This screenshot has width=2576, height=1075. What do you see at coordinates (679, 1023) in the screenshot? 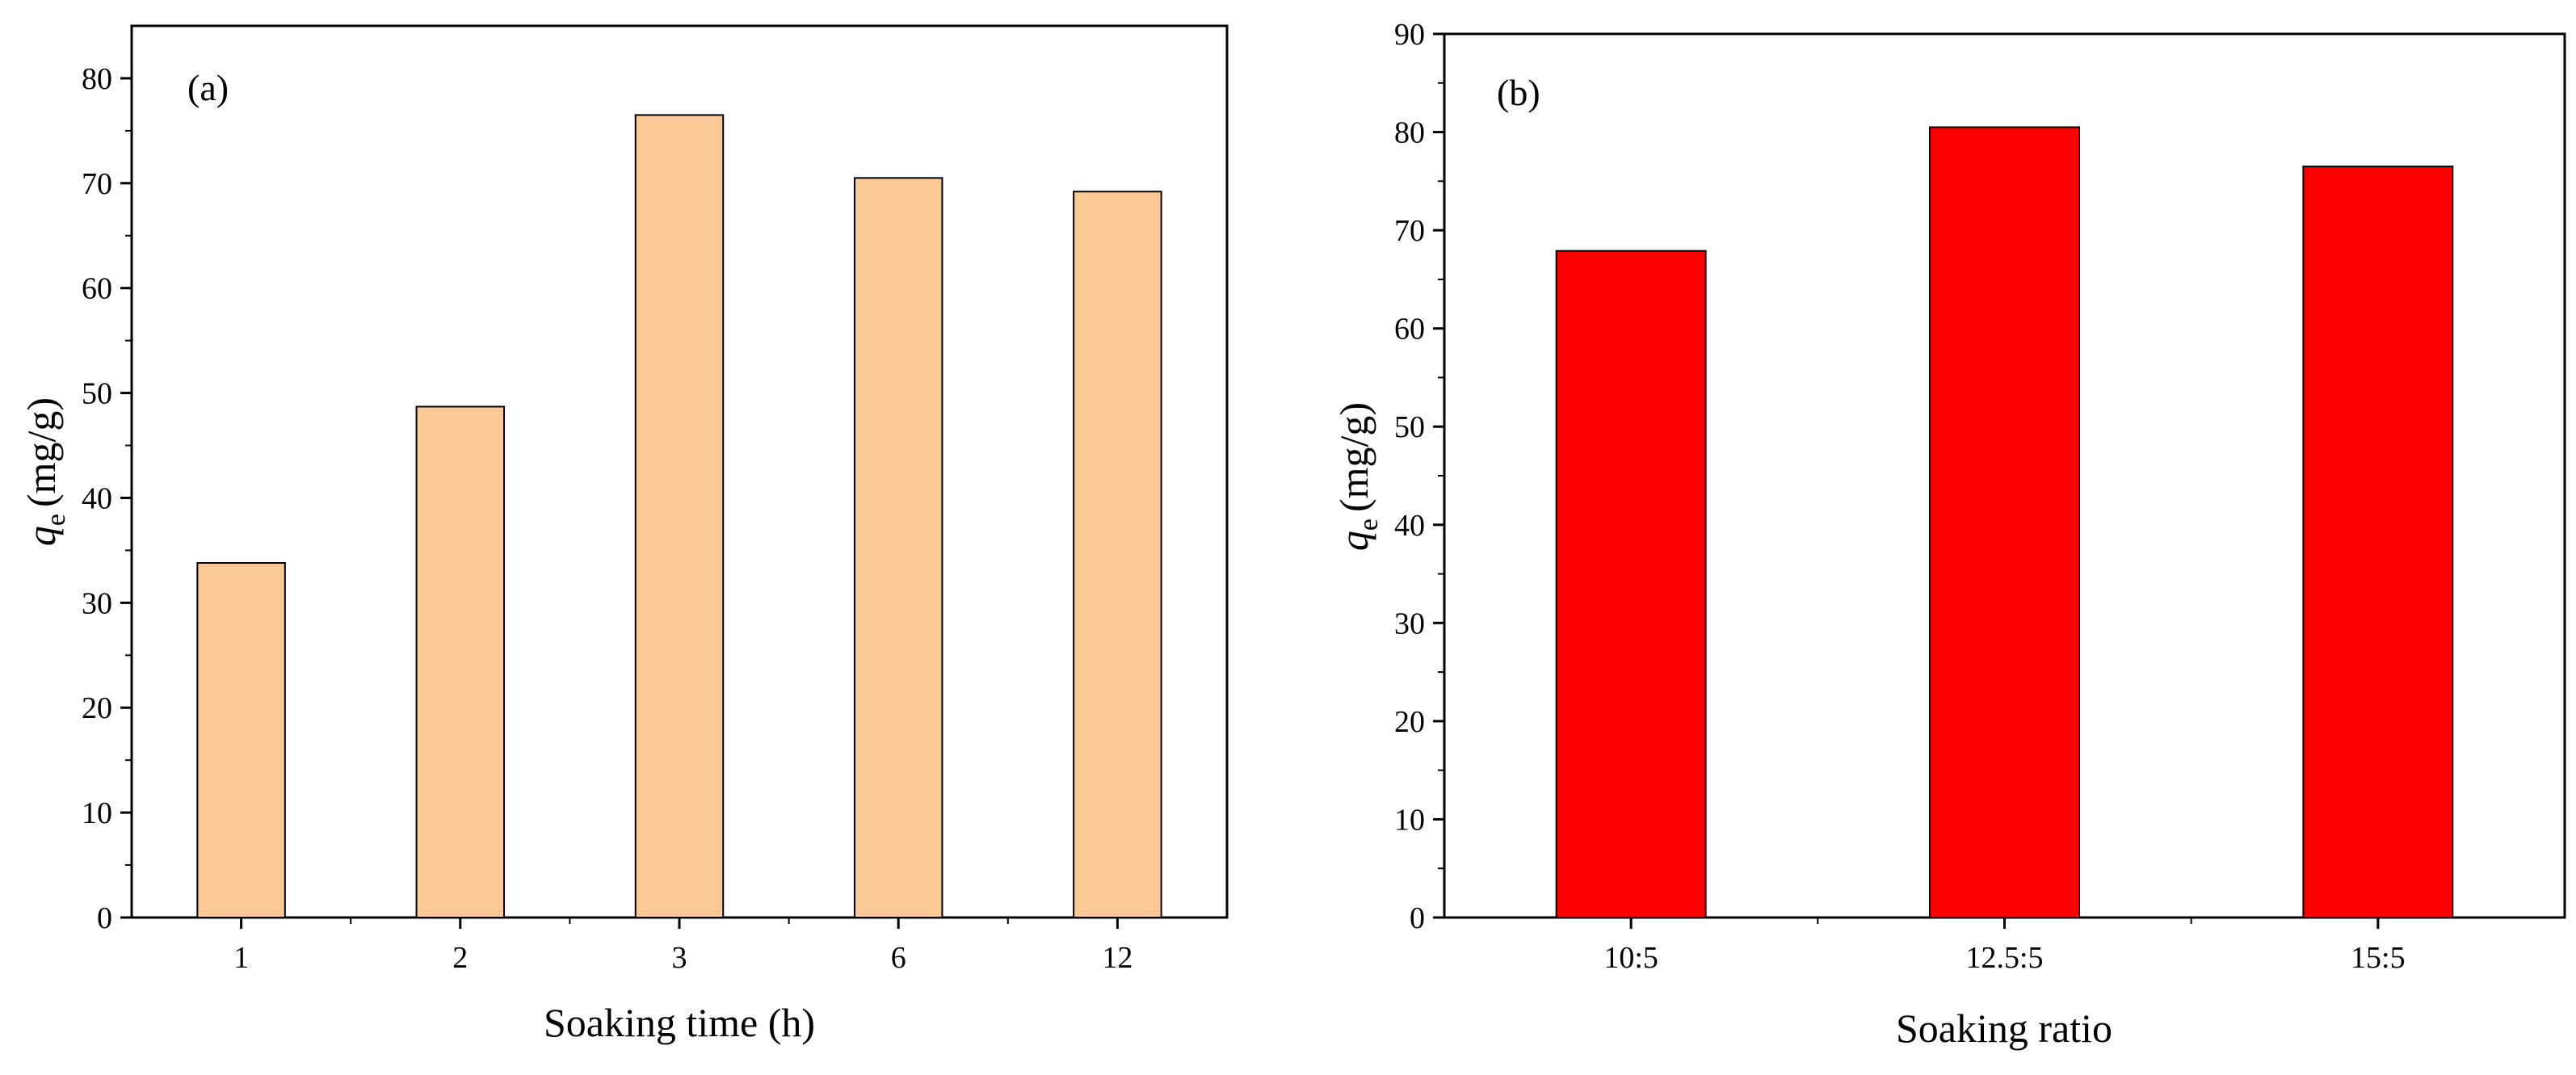
I see `panel-a-x-axis-title: Soaking time (h)` at bounding box center [679, 1023].